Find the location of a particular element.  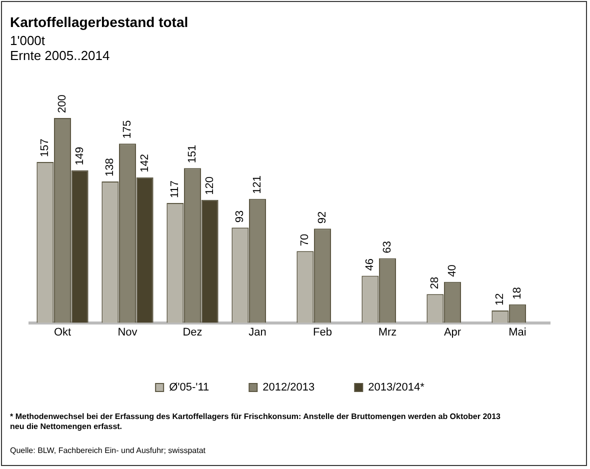

source-note: Quelle: BLW, Fachbereich Ein- und Ausfuhr; swisspatat is located at coordinates (108, 450).